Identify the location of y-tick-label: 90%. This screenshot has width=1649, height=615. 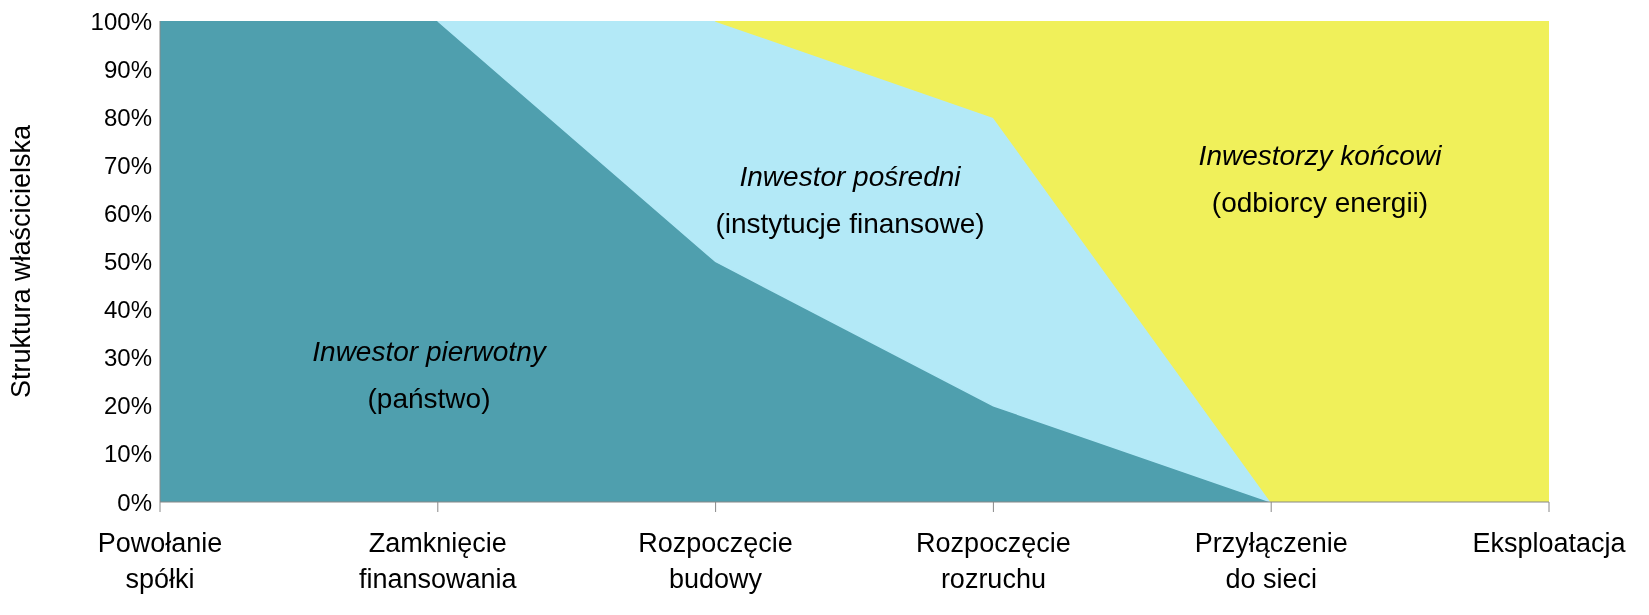
(127, 69).